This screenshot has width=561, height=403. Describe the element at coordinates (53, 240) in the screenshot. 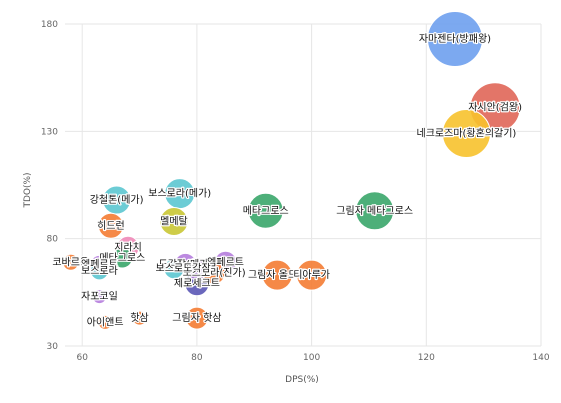

I see `y-tick-label: 80` at that location.